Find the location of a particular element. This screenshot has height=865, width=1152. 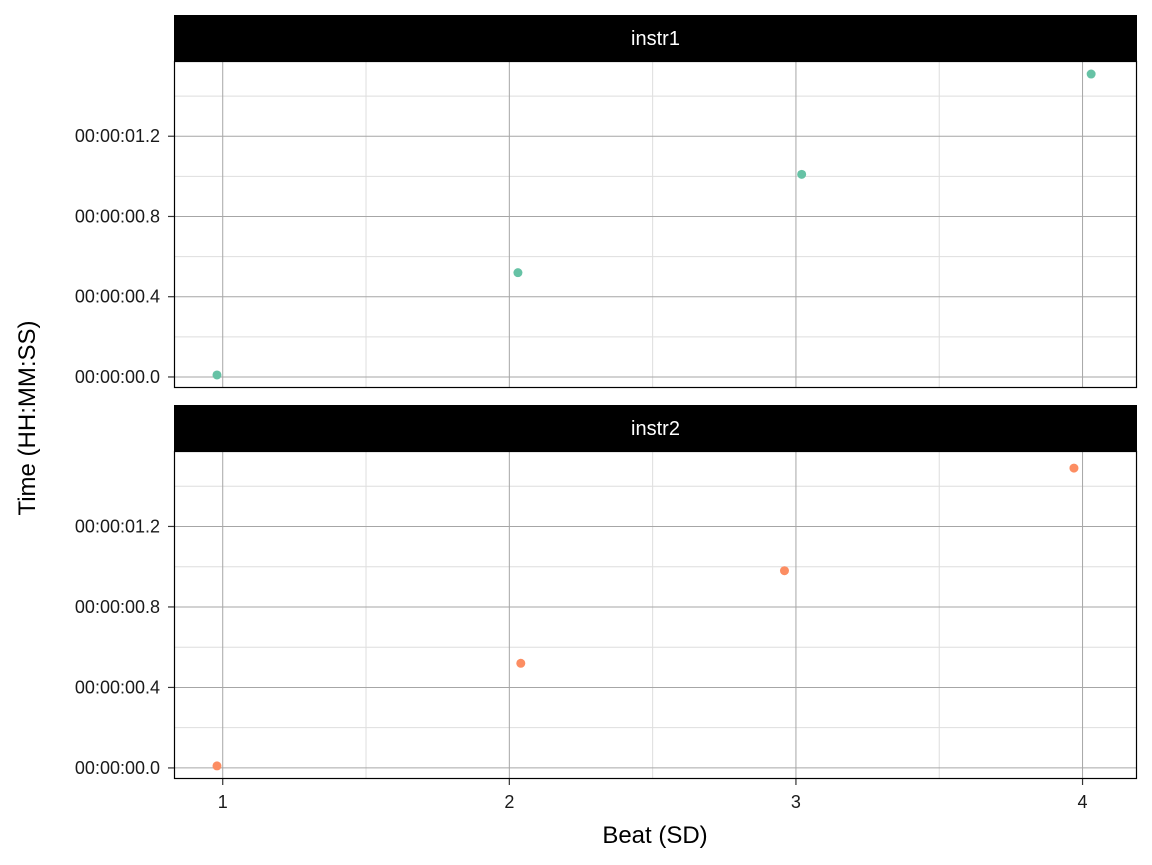

x-tick-label: 4 is located at coordinates (1083, 802).